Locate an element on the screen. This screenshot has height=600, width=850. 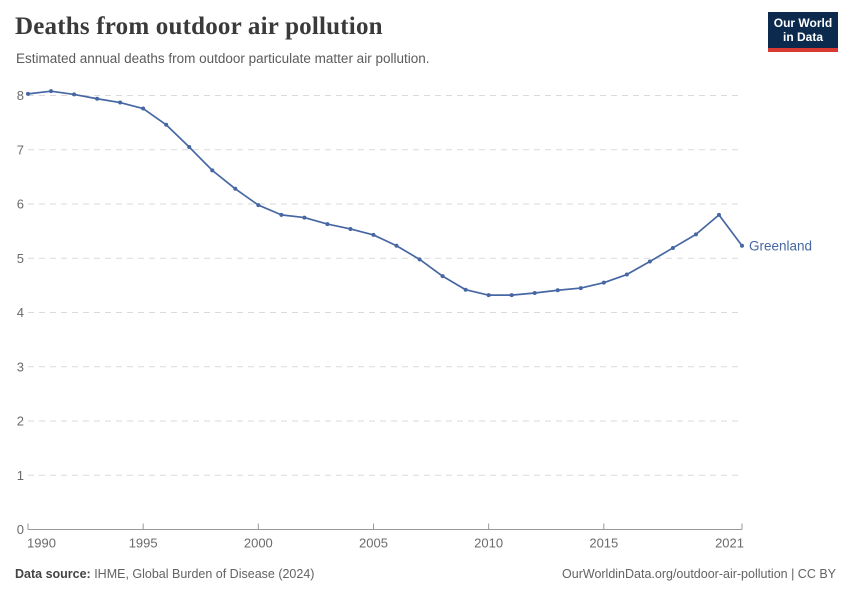
y-axis-label: 6 is located at coordinates (20, 204).